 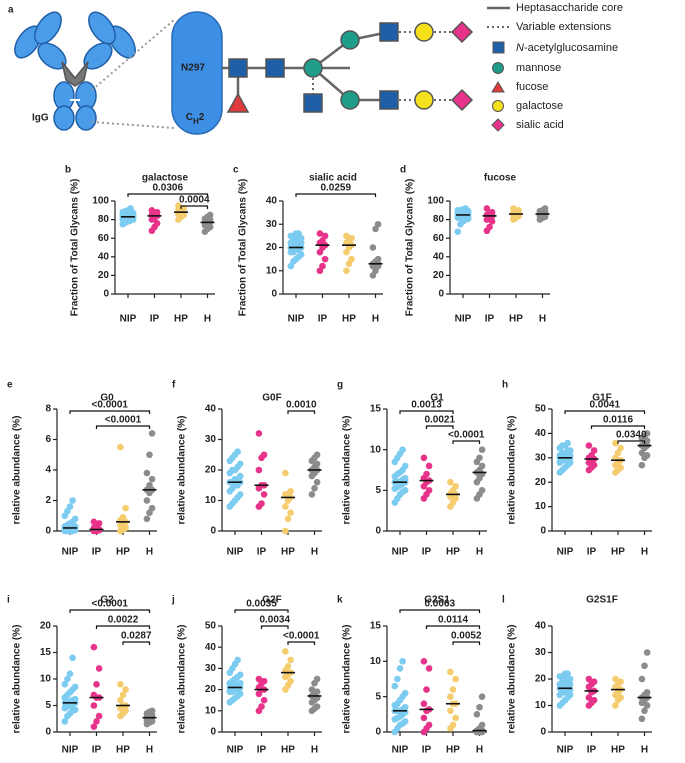 I want to click on y-tick-label: 4, so click(x=48, y=470).